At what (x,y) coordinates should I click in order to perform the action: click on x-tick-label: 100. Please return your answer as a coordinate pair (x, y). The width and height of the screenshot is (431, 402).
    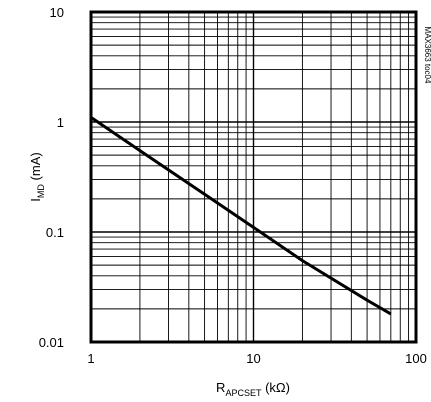
    Looking at the image, I should click on (416, 358).